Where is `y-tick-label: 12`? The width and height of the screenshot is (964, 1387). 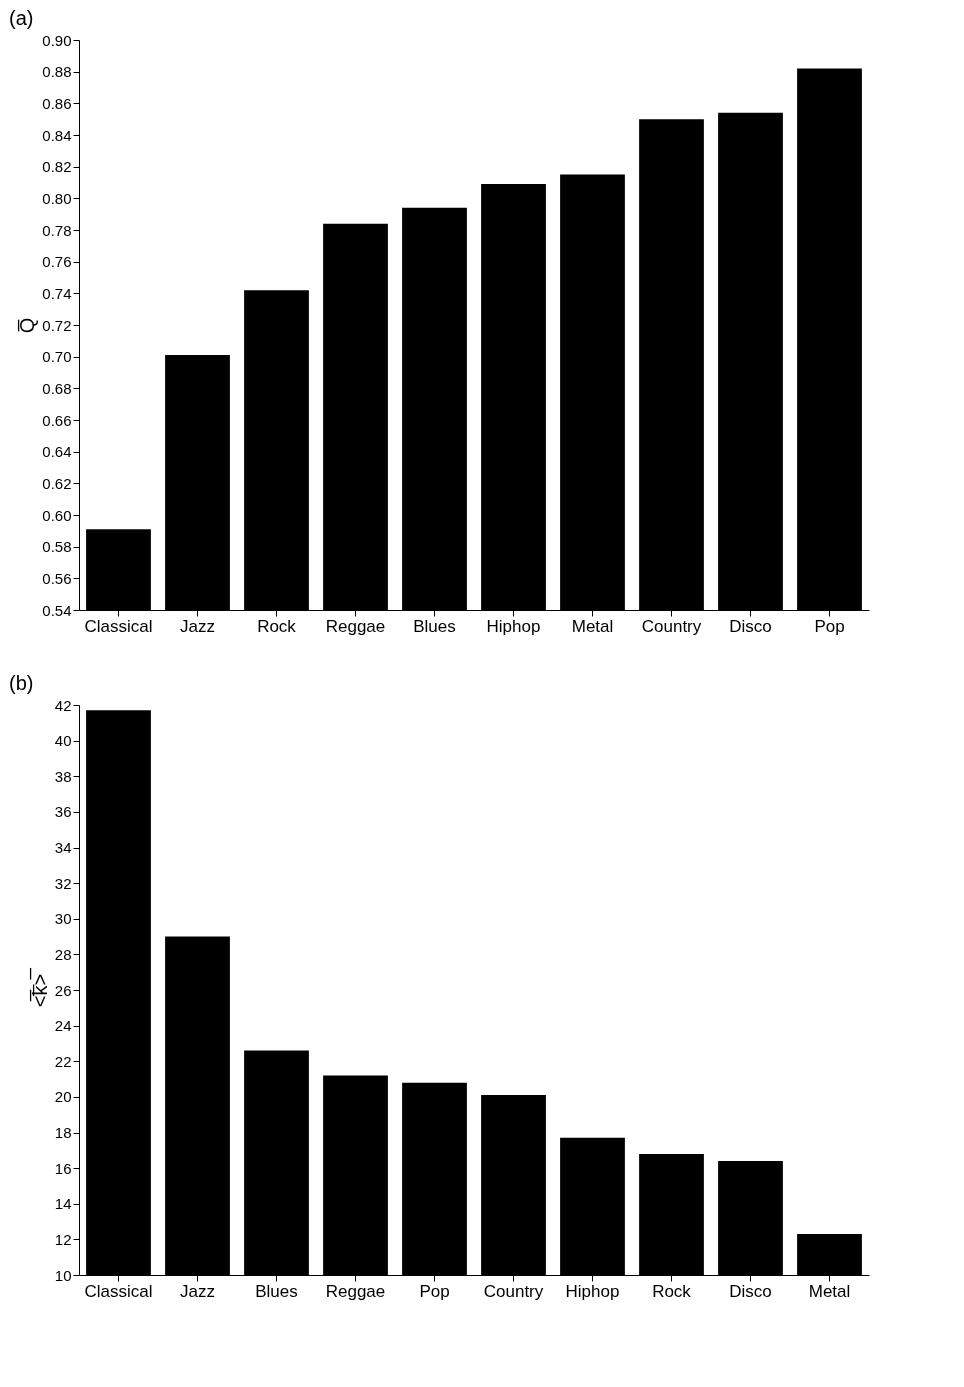 y-tick-label: 12 is located at coordinates (63, 1239).